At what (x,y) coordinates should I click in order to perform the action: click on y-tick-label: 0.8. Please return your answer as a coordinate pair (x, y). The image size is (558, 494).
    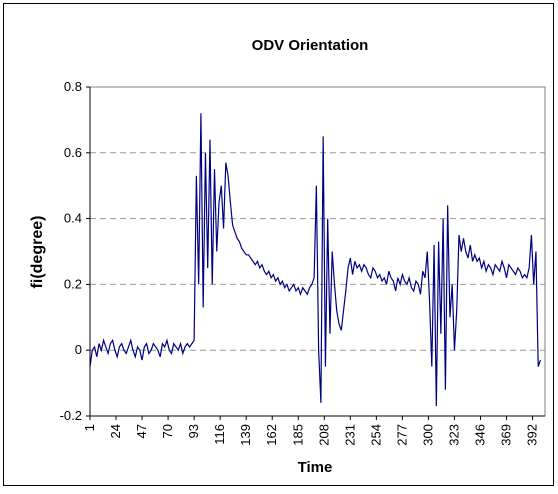
    Looking at the image, I should click on (73, 86).